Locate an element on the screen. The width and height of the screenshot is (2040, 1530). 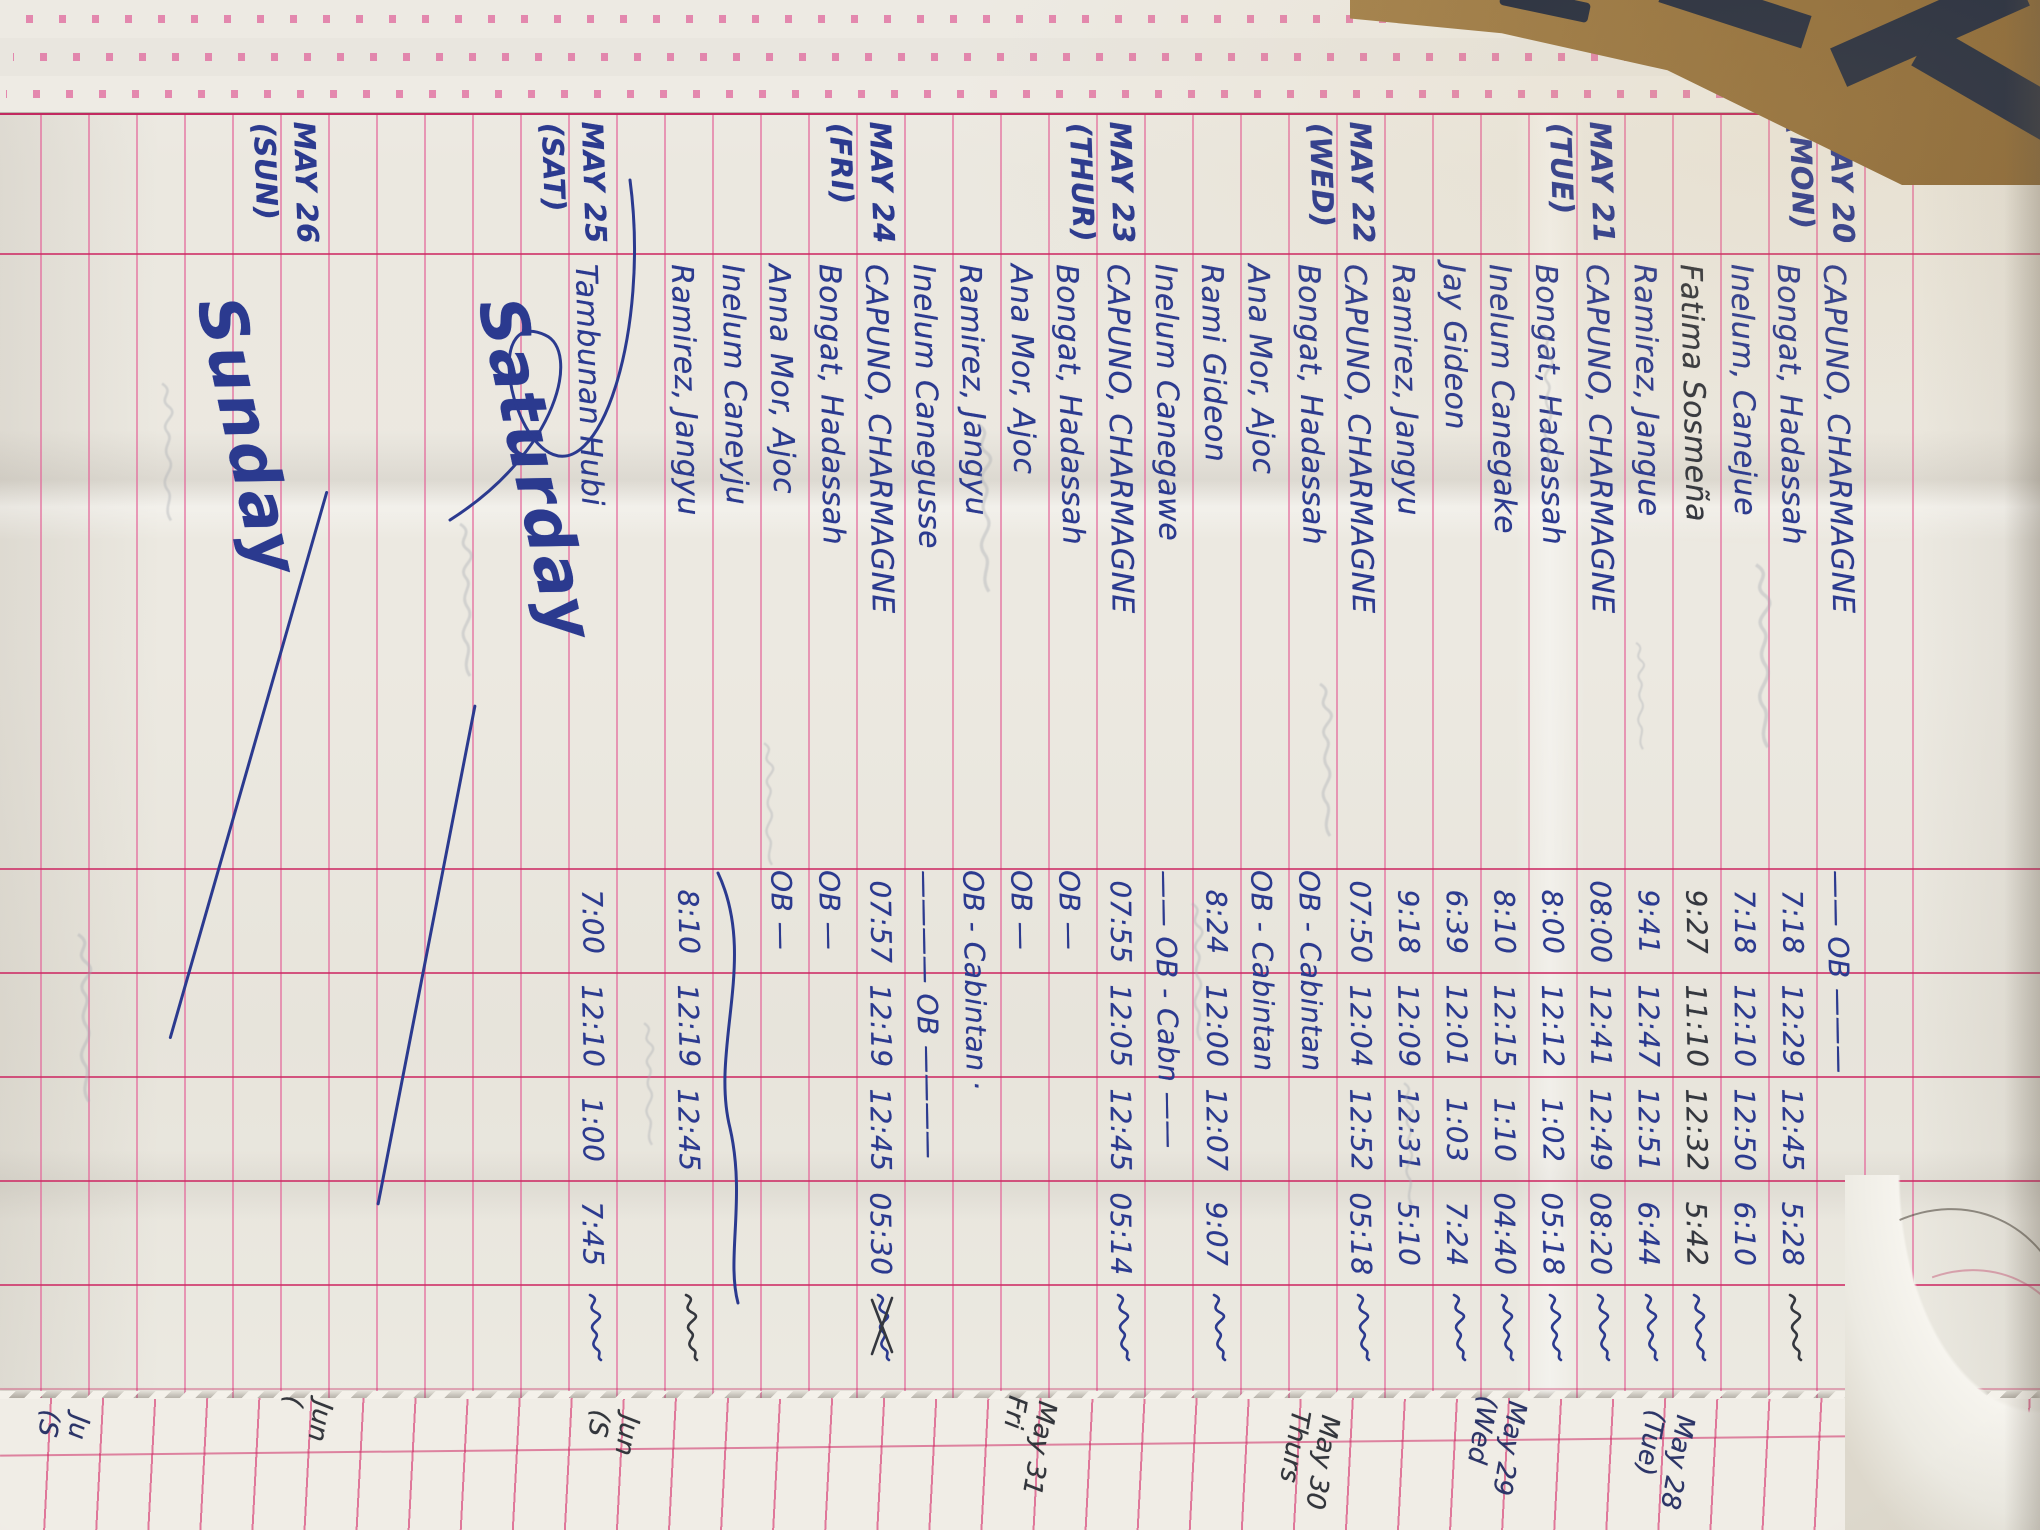
time-entry: 12:41 is located at coordinates (1600, 1026).